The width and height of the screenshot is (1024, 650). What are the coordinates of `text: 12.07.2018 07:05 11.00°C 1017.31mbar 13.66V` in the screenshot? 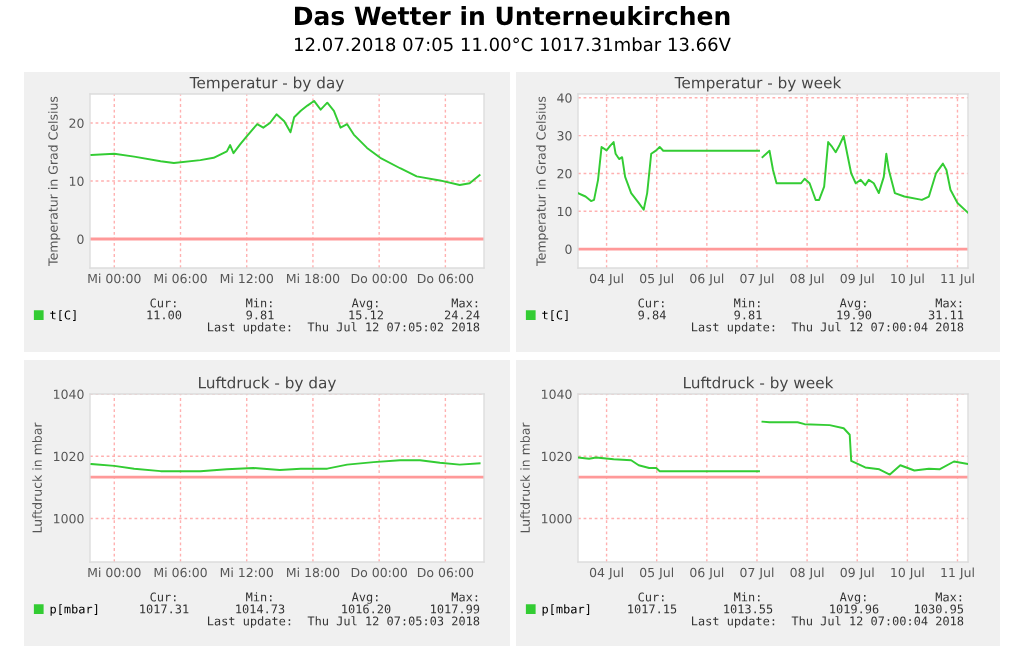 It's located at (513, 44).